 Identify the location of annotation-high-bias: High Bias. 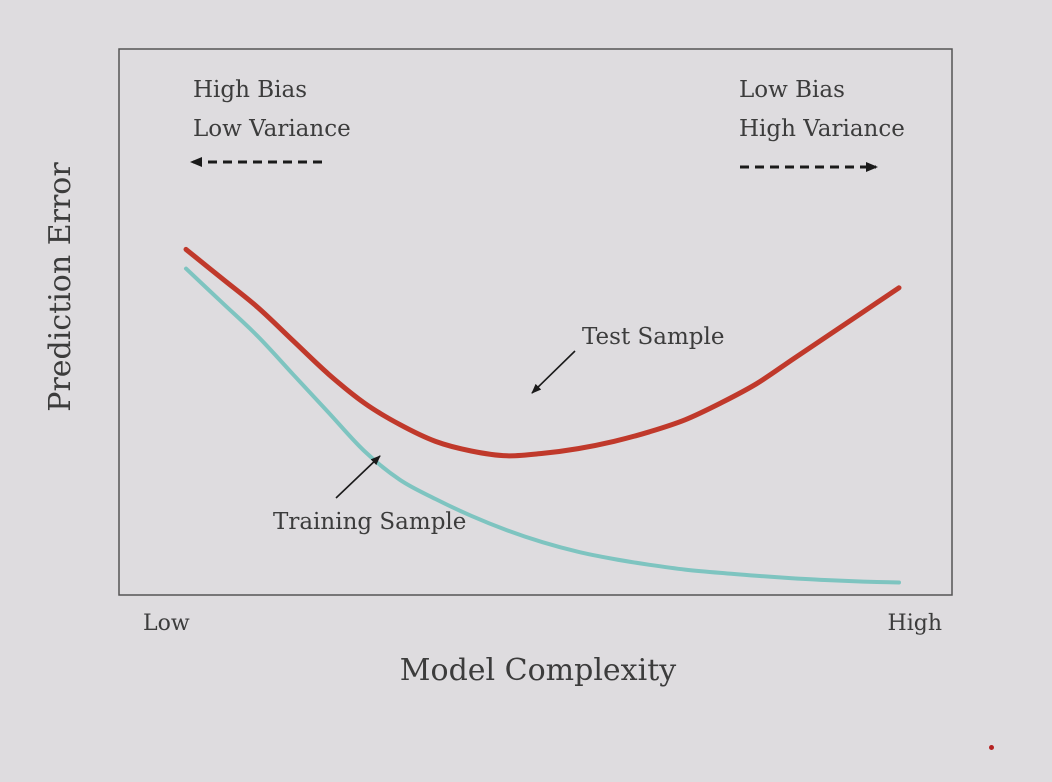
(250, 90).